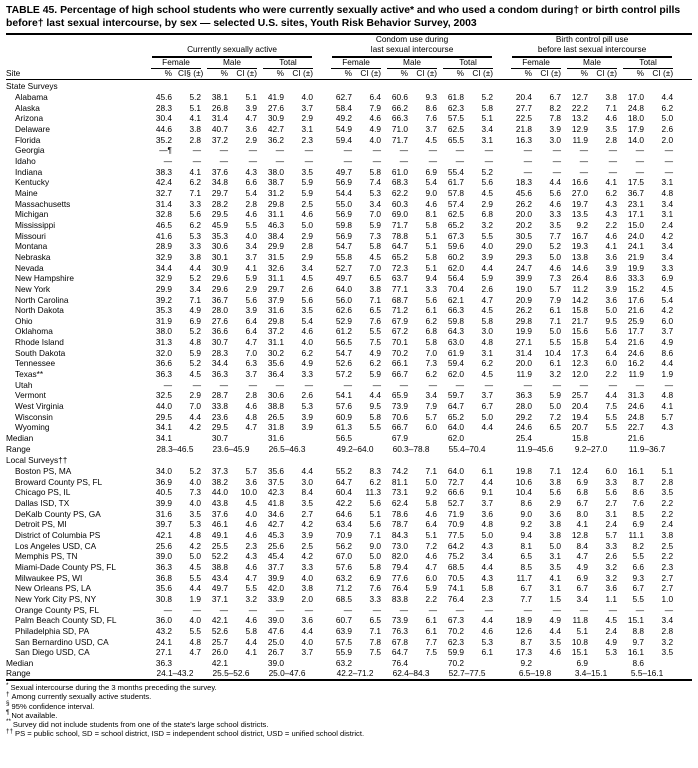 Image resolution: width=698 pixels, height=768 pixels. I want to click on range-cell: 9.2–27.0, so click(591, 448).